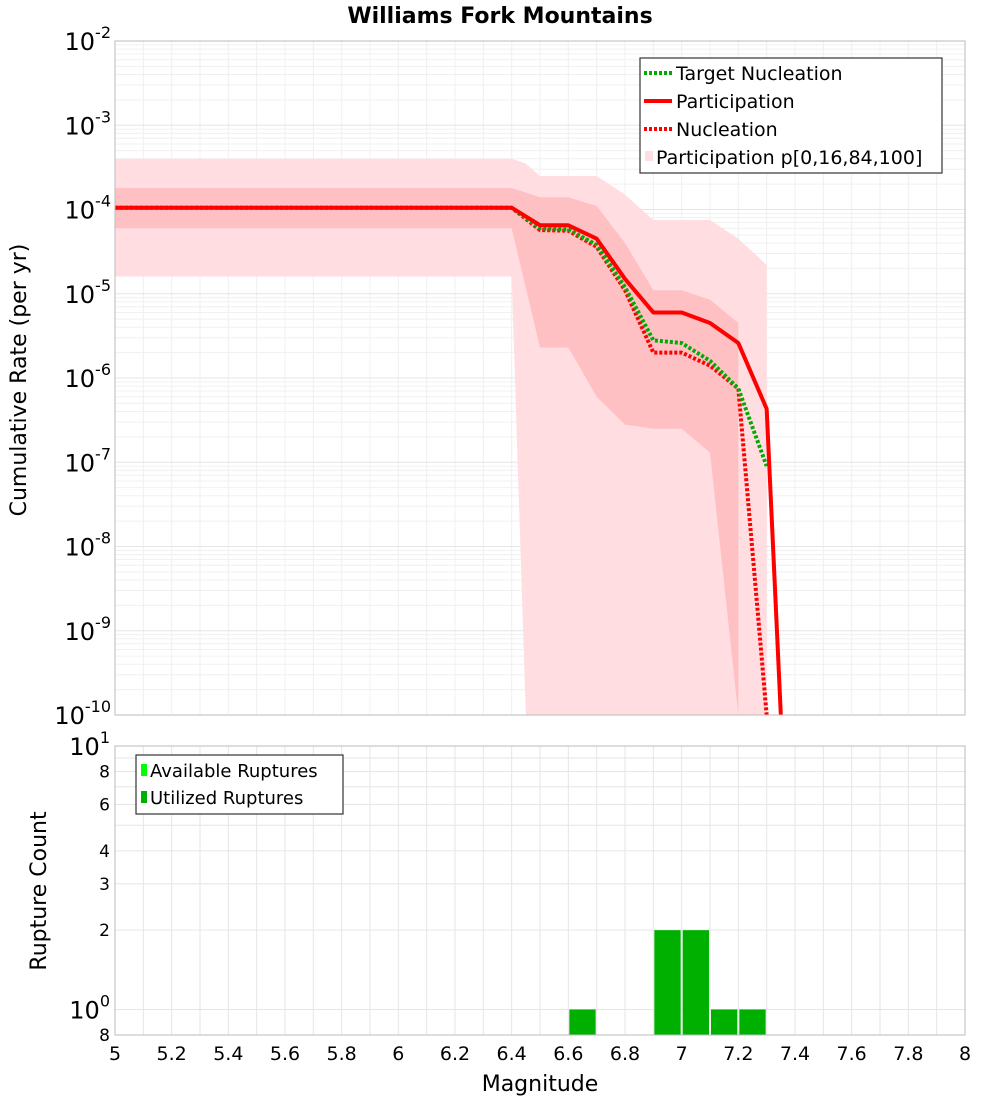  I want to click on y-tick-label: 10⁻⁸, so click(88, 545).